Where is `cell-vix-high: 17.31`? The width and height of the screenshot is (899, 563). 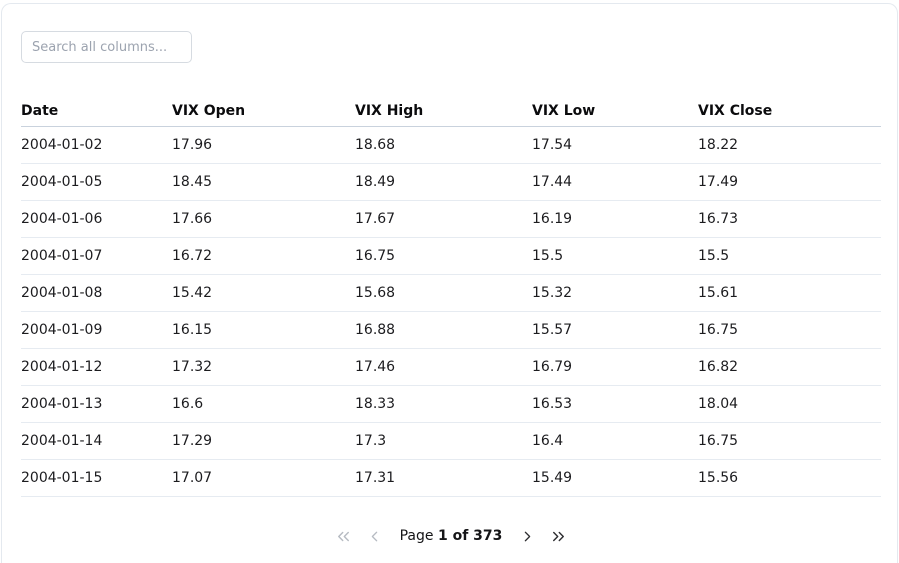
cell-vix-high: 17.31 is located at coordinates (443, 478).